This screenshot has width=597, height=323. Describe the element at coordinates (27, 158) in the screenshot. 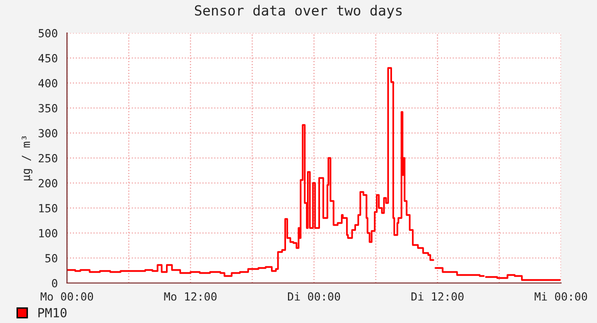

I see `y-axis-title: µg / m³` at that location.